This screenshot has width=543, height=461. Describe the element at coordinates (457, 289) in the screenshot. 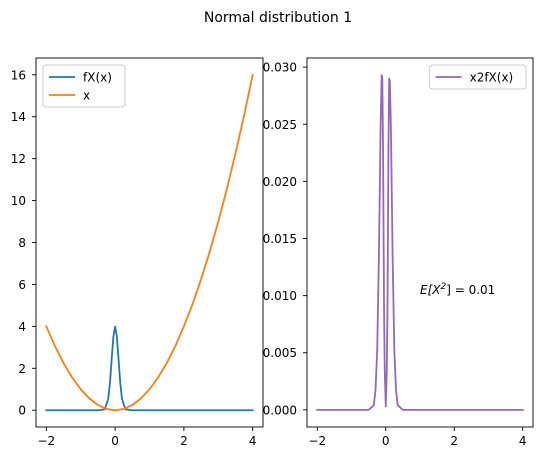

I see `expectation-annotation: E[X2] = 0.01` at that location.